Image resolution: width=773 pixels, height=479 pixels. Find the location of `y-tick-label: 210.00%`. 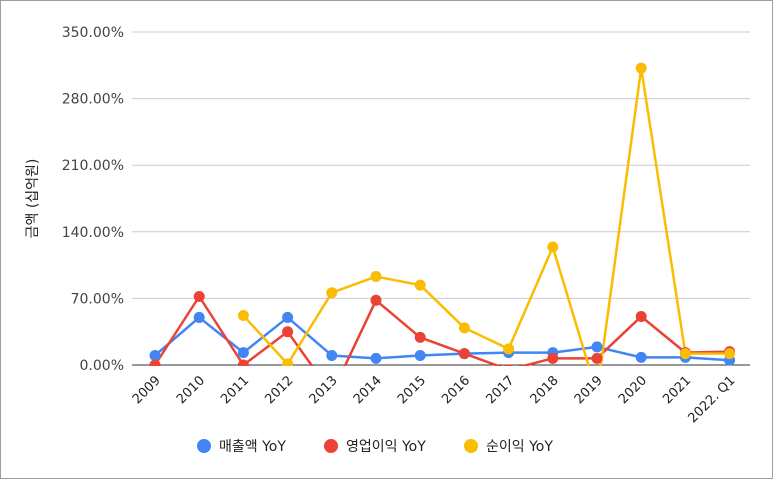

y-tick-label: 210.00% is located at coordinates (93, 166).